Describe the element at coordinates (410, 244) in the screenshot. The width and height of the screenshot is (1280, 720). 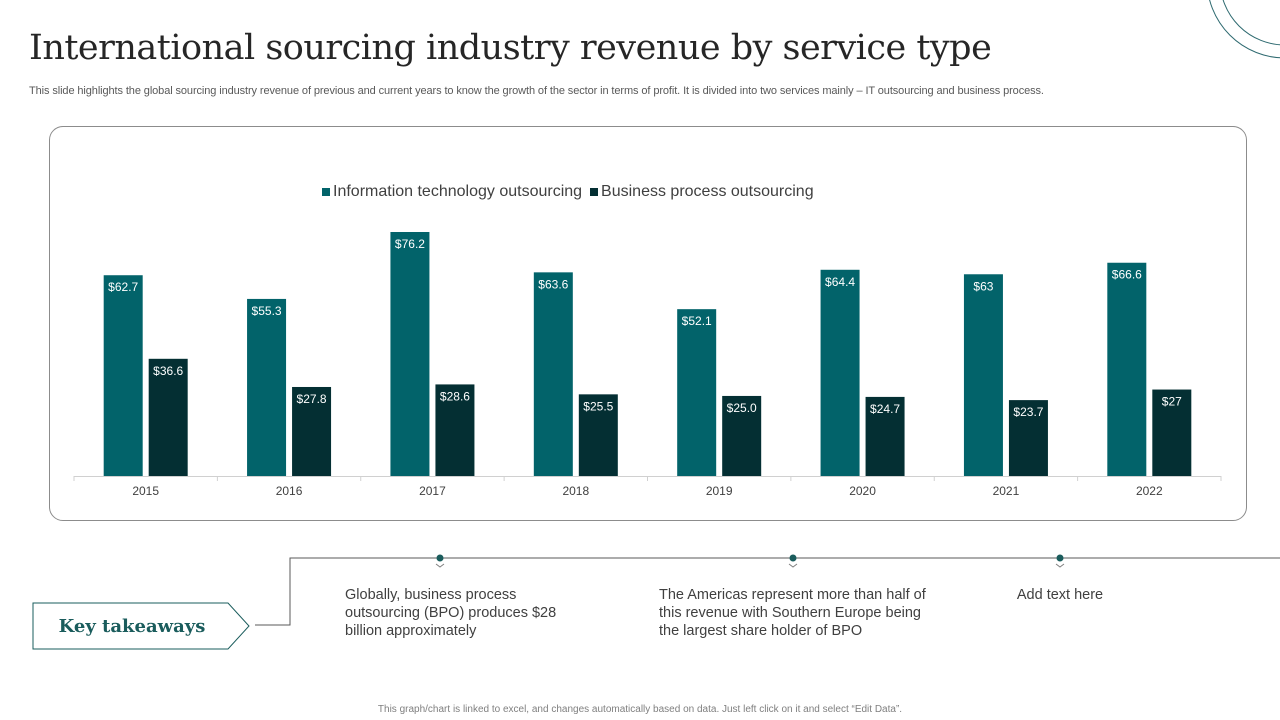
I see `data-label: $76.2` at that location.